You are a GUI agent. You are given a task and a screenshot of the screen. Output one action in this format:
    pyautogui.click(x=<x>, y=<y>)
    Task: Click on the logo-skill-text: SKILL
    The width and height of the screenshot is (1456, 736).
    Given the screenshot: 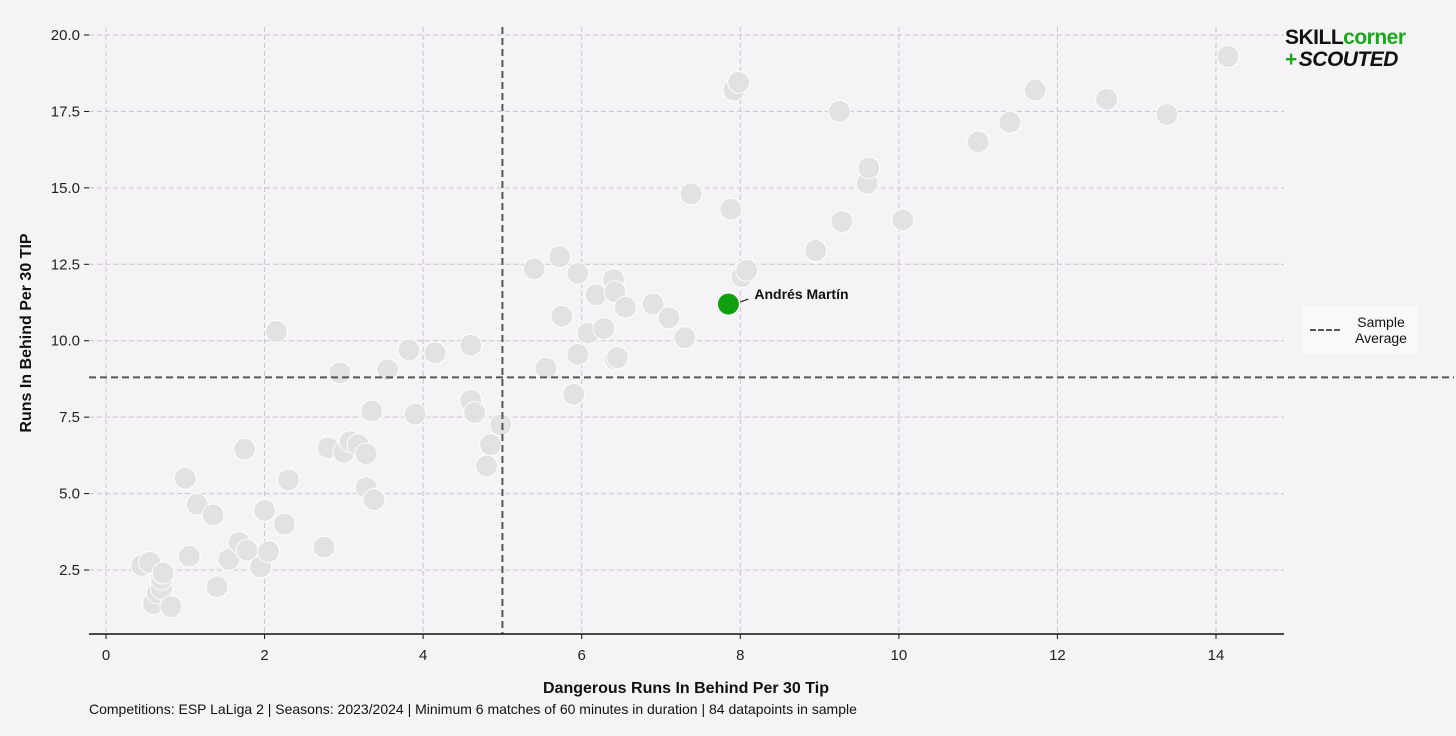 What is the action you would take?
    pyautogui.click(x=1314, y=37)
    